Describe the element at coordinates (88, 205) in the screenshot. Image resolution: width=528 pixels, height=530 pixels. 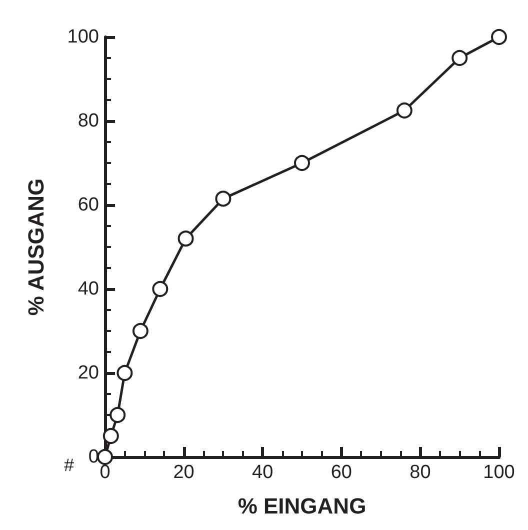
I see `y-tick-label: 60` at that location.